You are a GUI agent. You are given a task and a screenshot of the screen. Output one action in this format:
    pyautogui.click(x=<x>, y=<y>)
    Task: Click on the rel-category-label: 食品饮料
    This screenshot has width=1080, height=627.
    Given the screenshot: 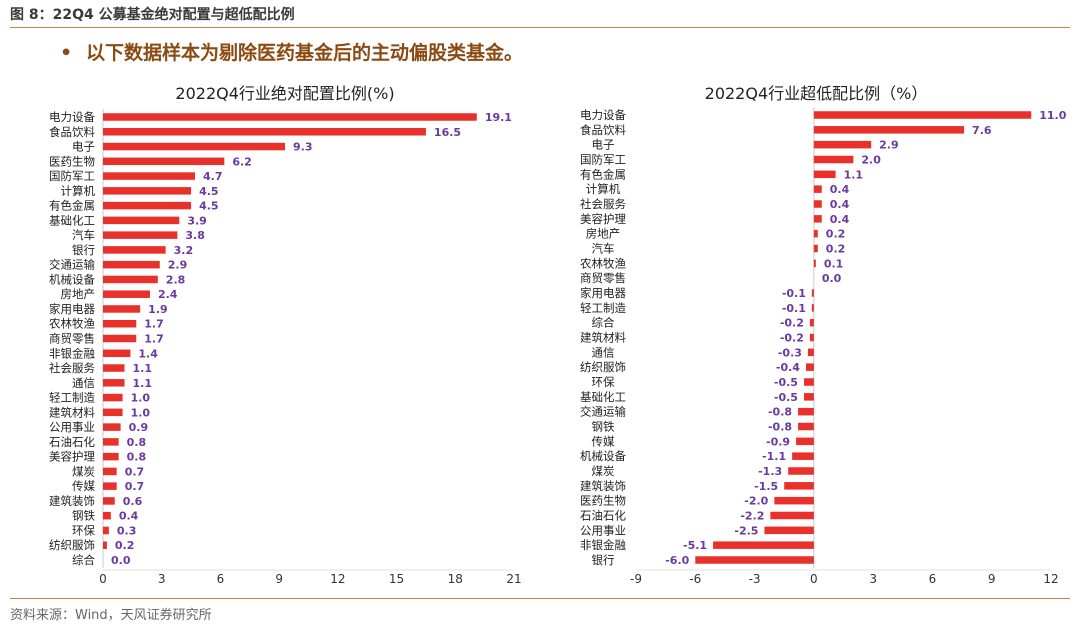 What is the action you would take?
    pyautogui.click(x=603, y=130)
    